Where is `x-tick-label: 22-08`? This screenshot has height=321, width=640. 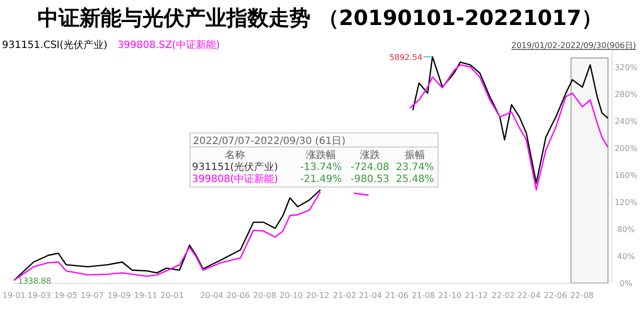
x-tick-label: 22-08 is located at coordinates (582, 295).